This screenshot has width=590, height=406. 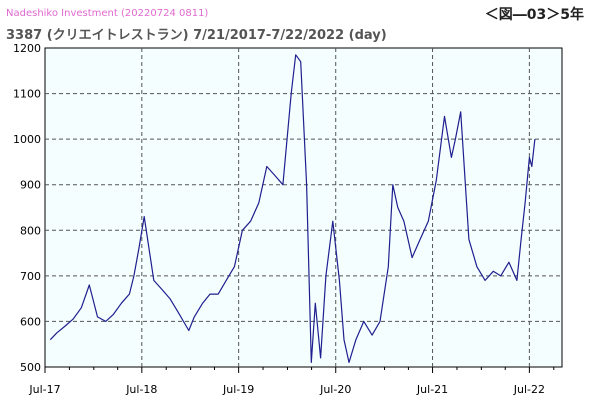 I want to click on x-tick-label: Jul-20, so click(x=335, y=389).